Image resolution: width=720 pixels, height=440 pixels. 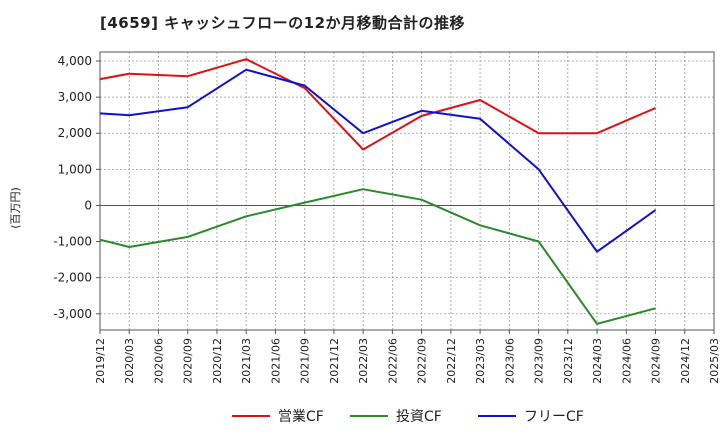 I want to click on legend-swatch-investing-cf, so click(x=369, y=416).